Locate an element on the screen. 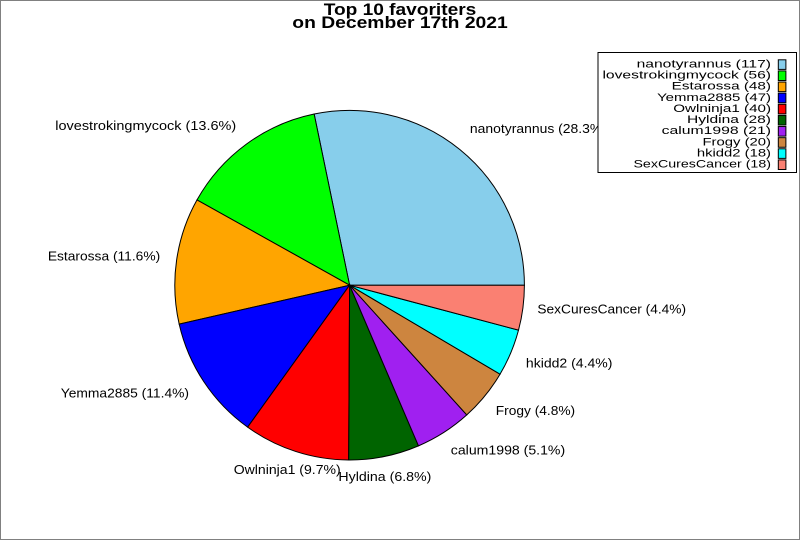 This screenshot has width=800, height=540. svg-text: Hyldina (6.8%) is located at coordinates (384, 477).